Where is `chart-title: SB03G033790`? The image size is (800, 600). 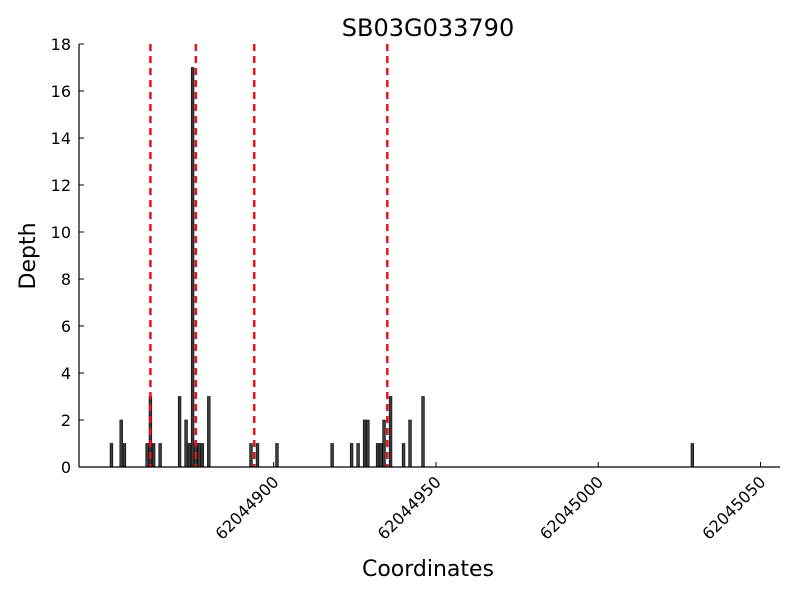
chart-title: SB03G033790 is located at coordinates (428, 28).